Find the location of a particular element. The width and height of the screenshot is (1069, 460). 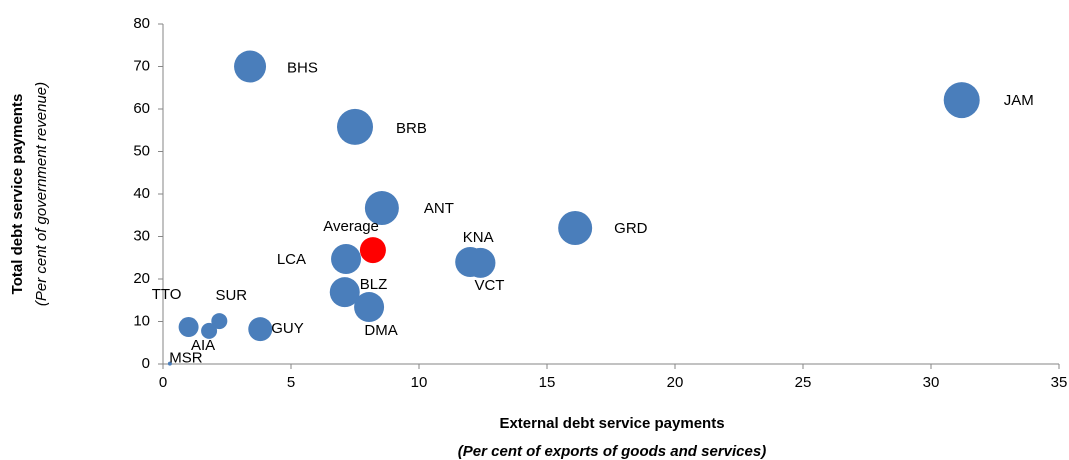

point-label: GRD is located at coordinates (631, 228).